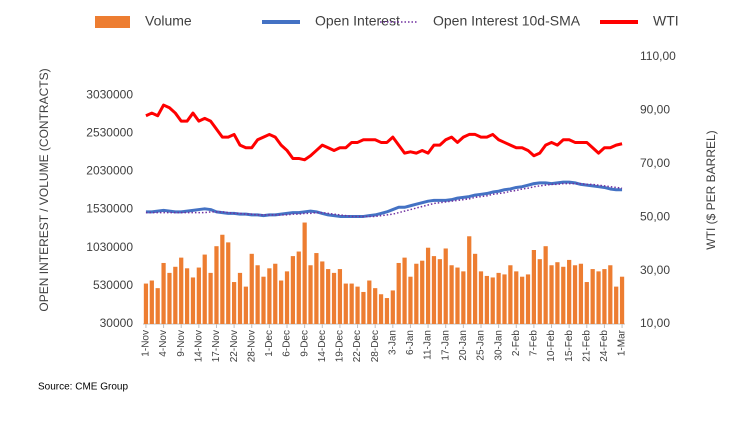 The width and height of the screenshot is (740, 421). What do you see at coordinates (322, 346) in the screenshot?
I see `x-tick-label: 14-Dec` at bounding box center [322, 346].